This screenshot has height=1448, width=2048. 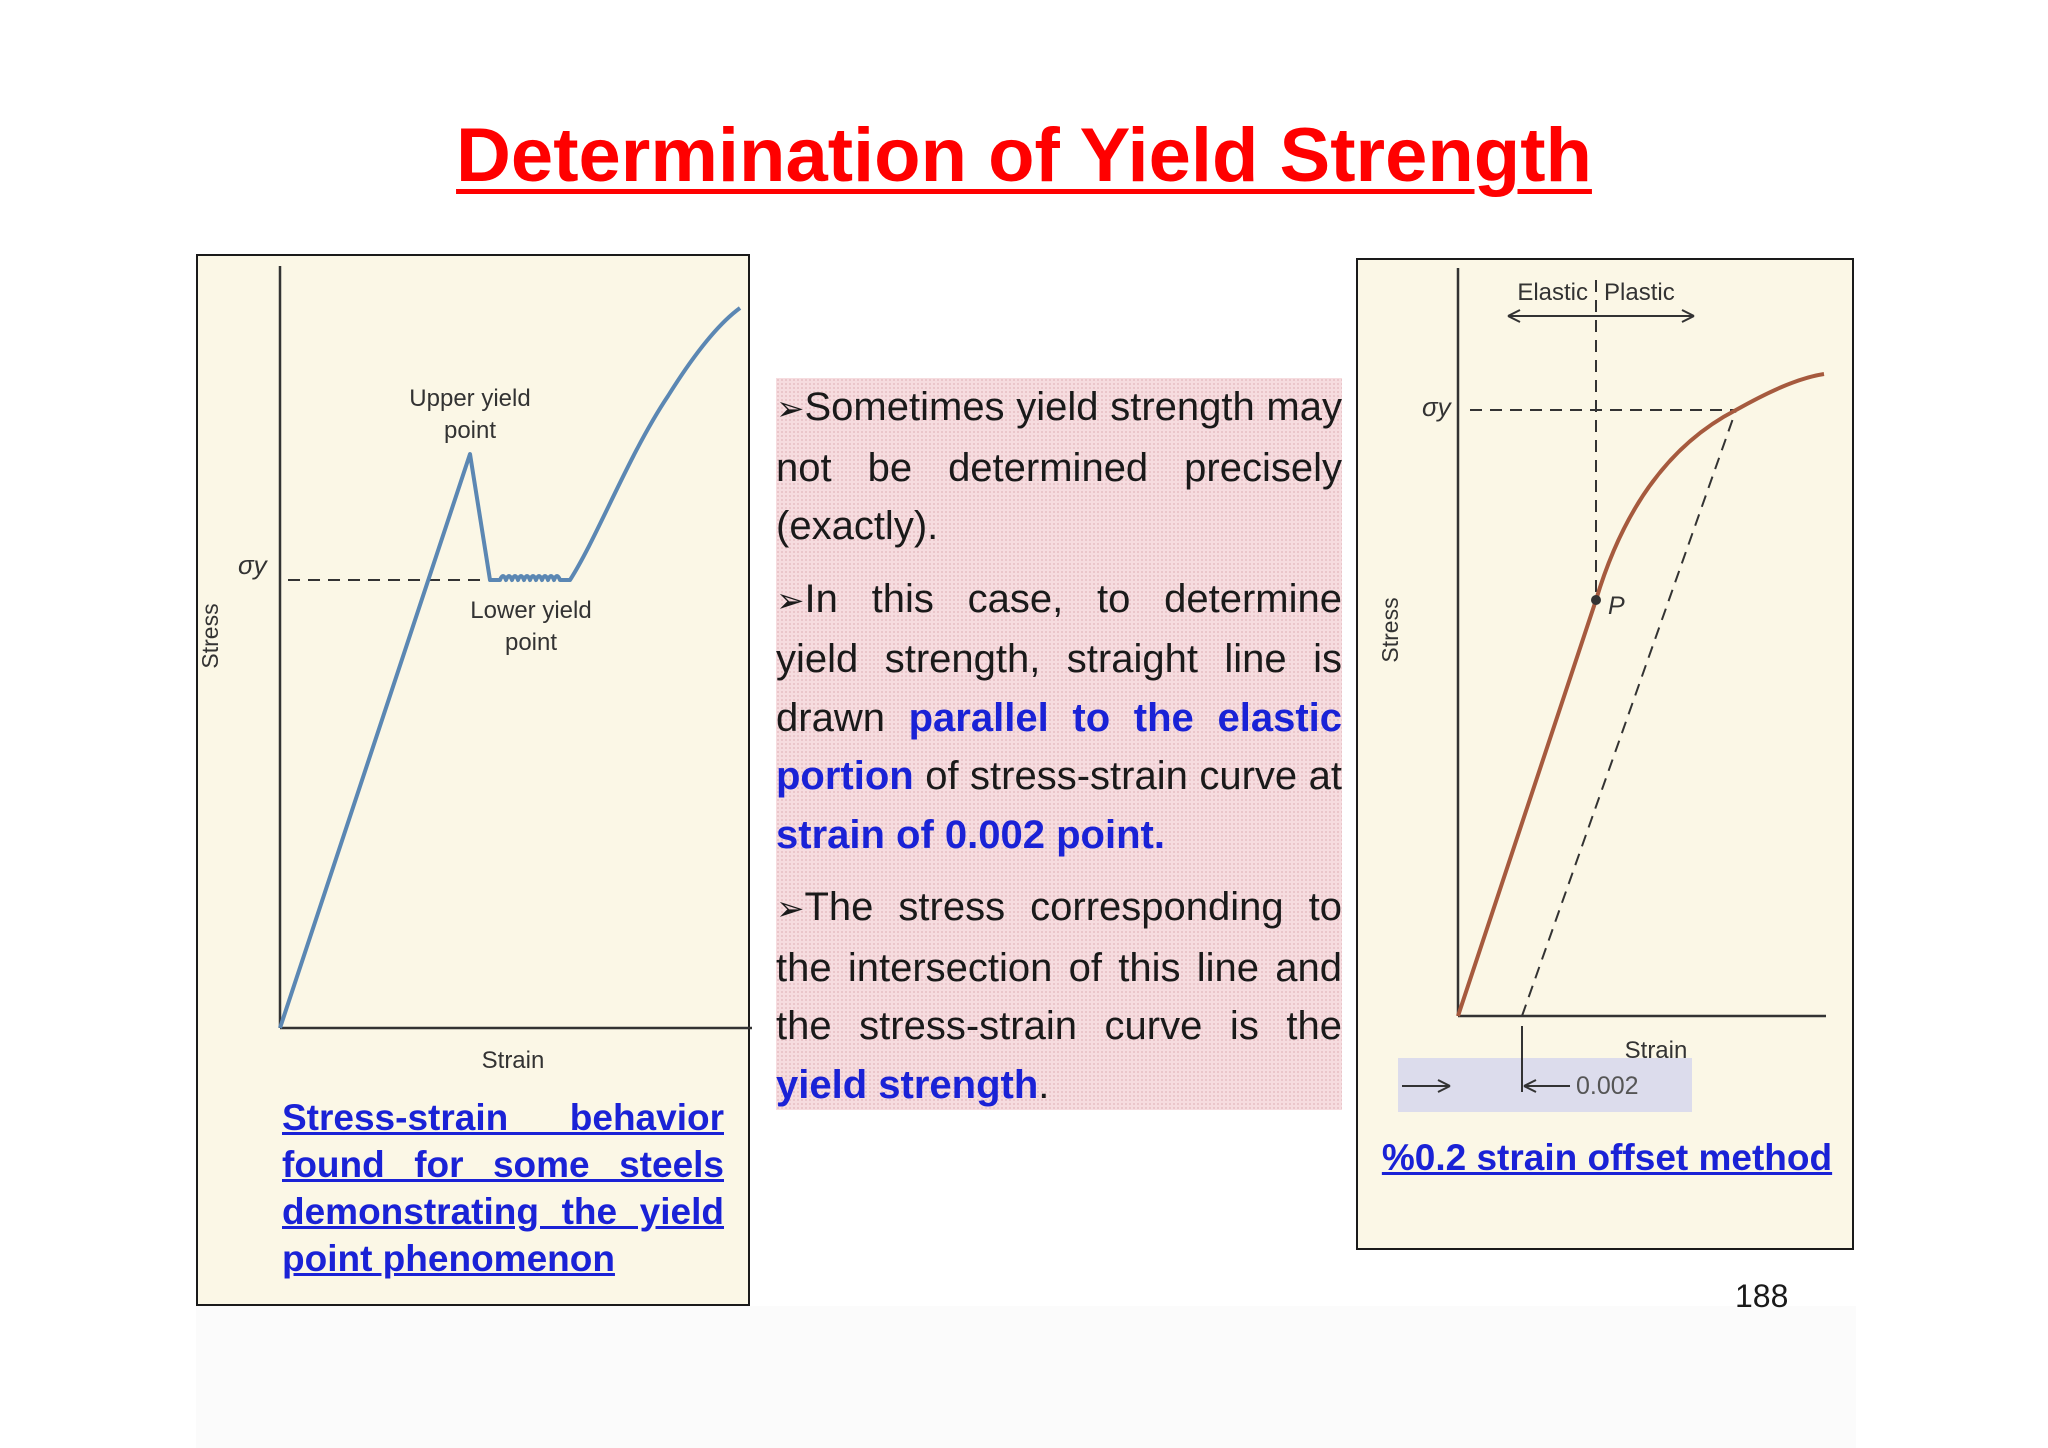 What do you see at coordinates (1024, 155) in the screenshot?
I see `page-title: Determination of Yield Strength` at bounding box center [1024, 155].